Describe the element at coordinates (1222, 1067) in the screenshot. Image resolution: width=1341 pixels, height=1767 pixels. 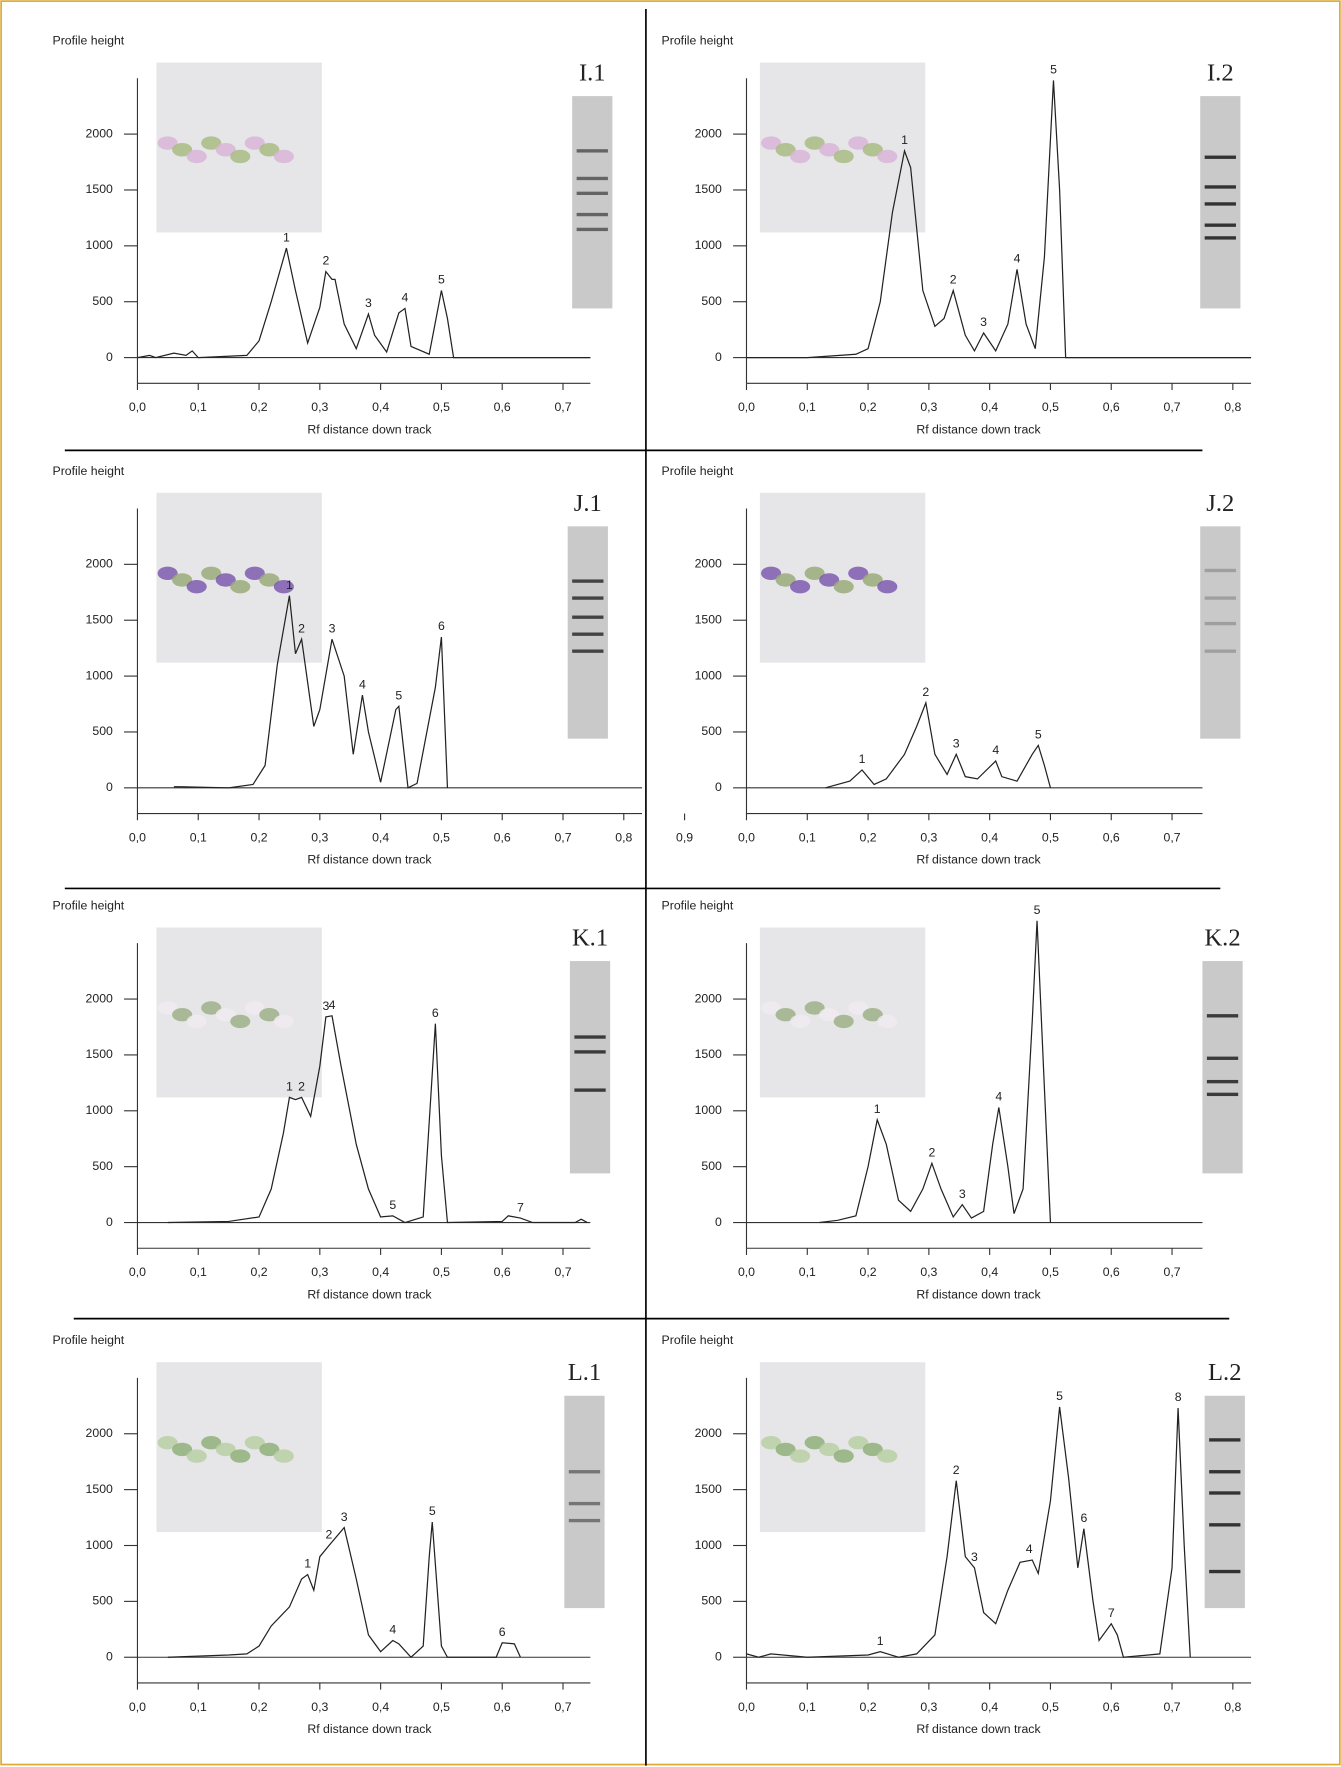
I see `gel` at that location.